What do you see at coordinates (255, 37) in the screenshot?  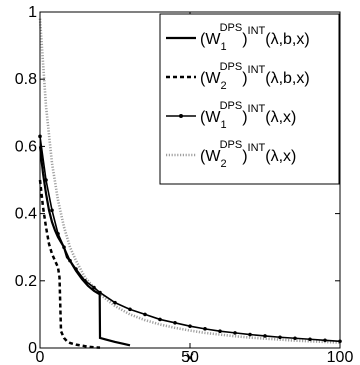 I see `legend-label-1: (W1DPS)INT(λ,b,x)` at bounding box center [255, 37].